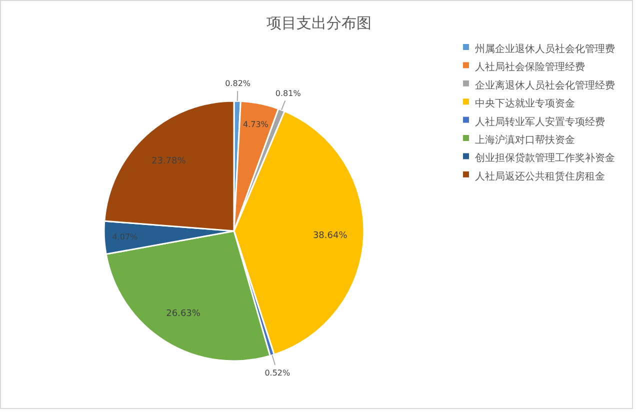 This screenshot has width=638, height=412. I want to click on data-label: 23.78%, so click(168, 161).